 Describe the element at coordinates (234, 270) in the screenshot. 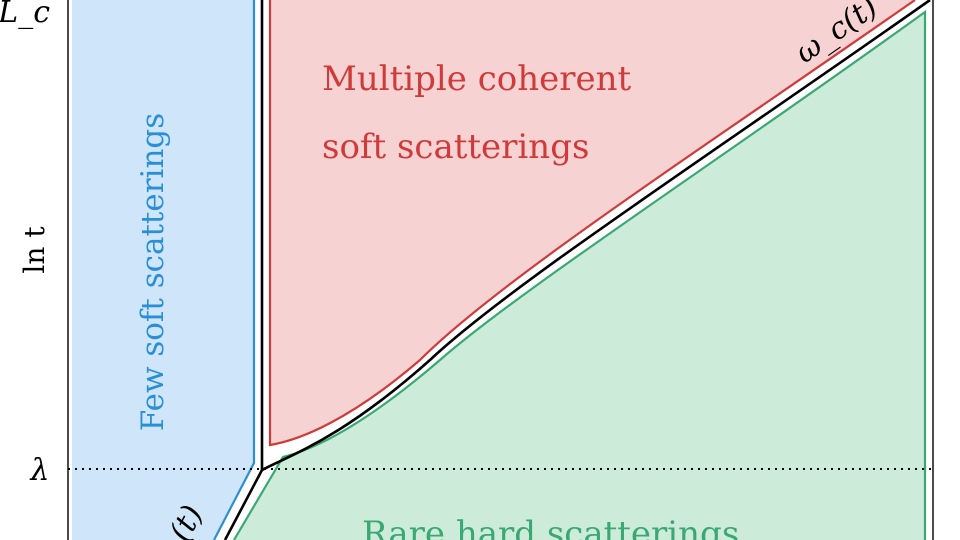

I see `few-soft-boundary` at that location.